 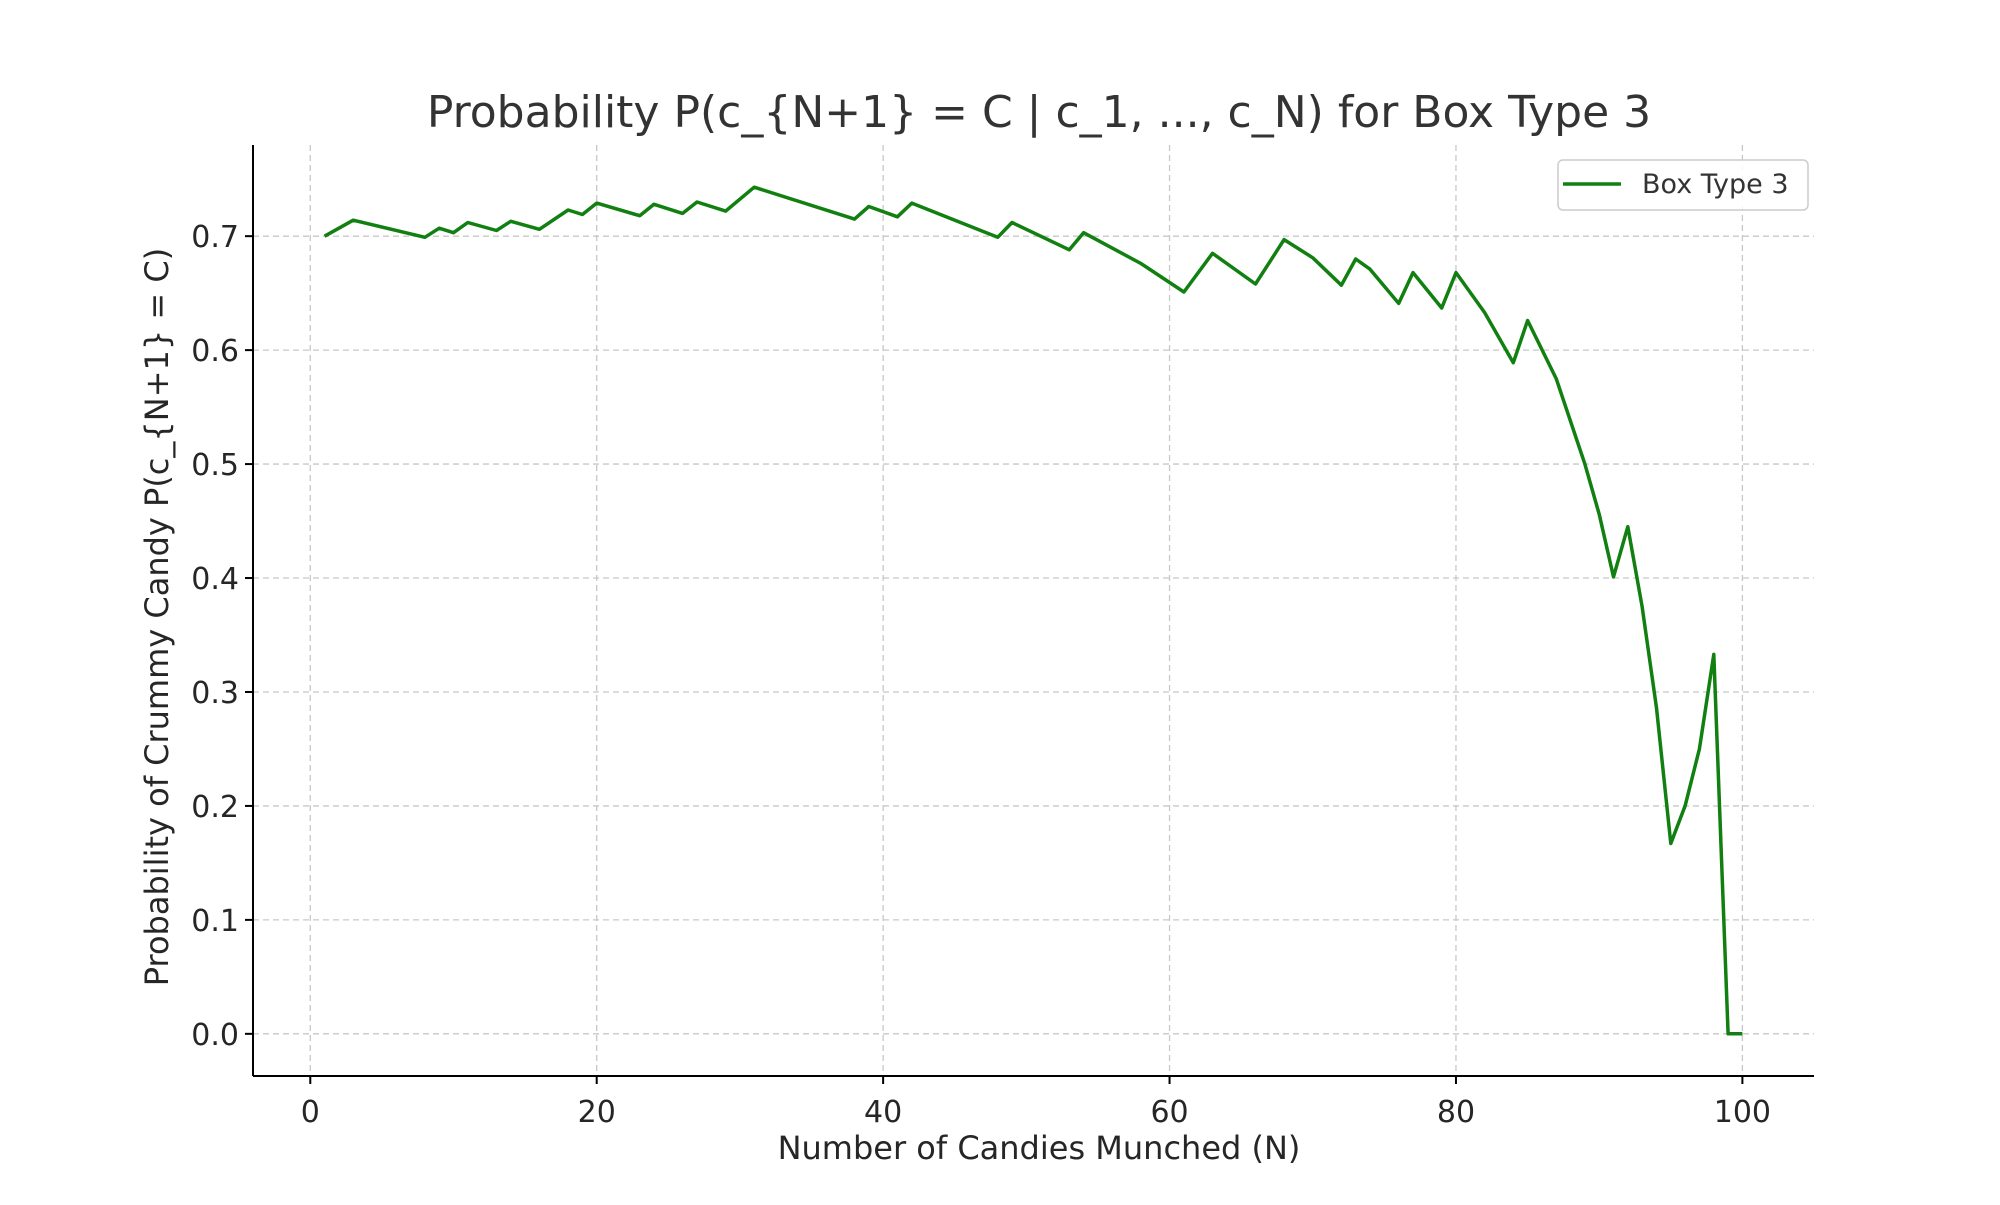 I want to click on y-tick-label: 0.0, so click(x=215, y=1035).